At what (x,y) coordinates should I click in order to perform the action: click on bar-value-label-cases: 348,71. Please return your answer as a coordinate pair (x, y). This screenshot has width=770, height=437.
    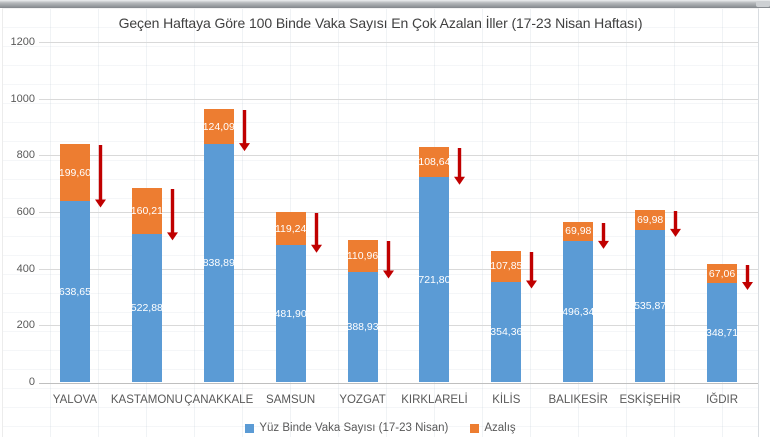
    Looking at the image, I should click on (722, 332).